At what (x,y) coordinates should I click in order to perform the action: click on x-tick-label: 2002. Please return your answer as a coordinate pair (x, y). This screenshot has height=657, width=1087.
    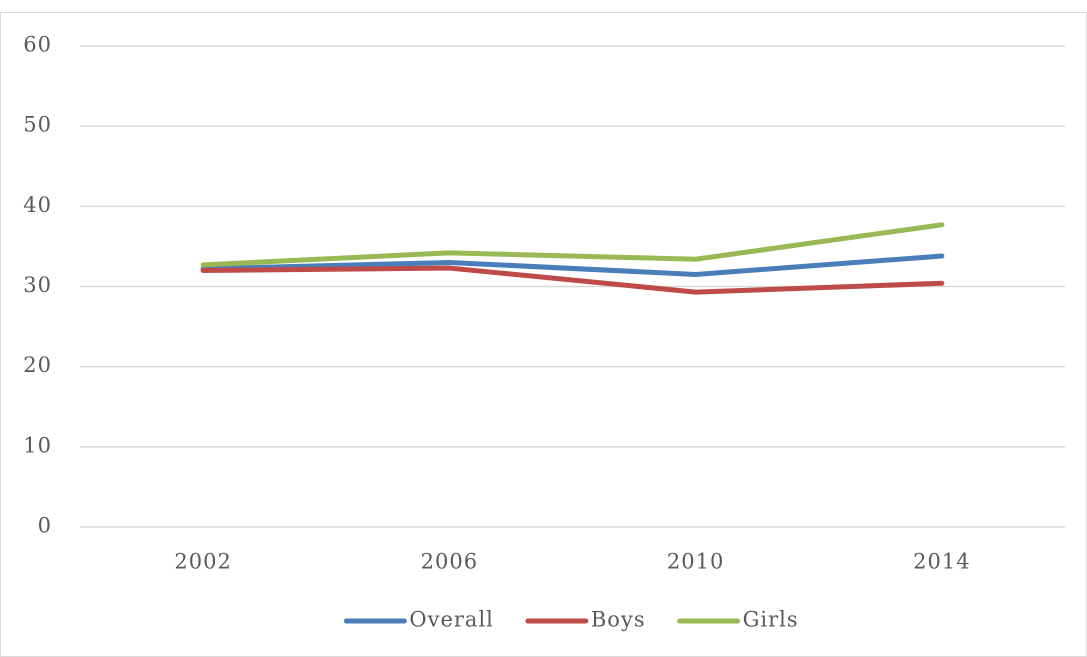
    Looking at the image, I should click on (202, 562).